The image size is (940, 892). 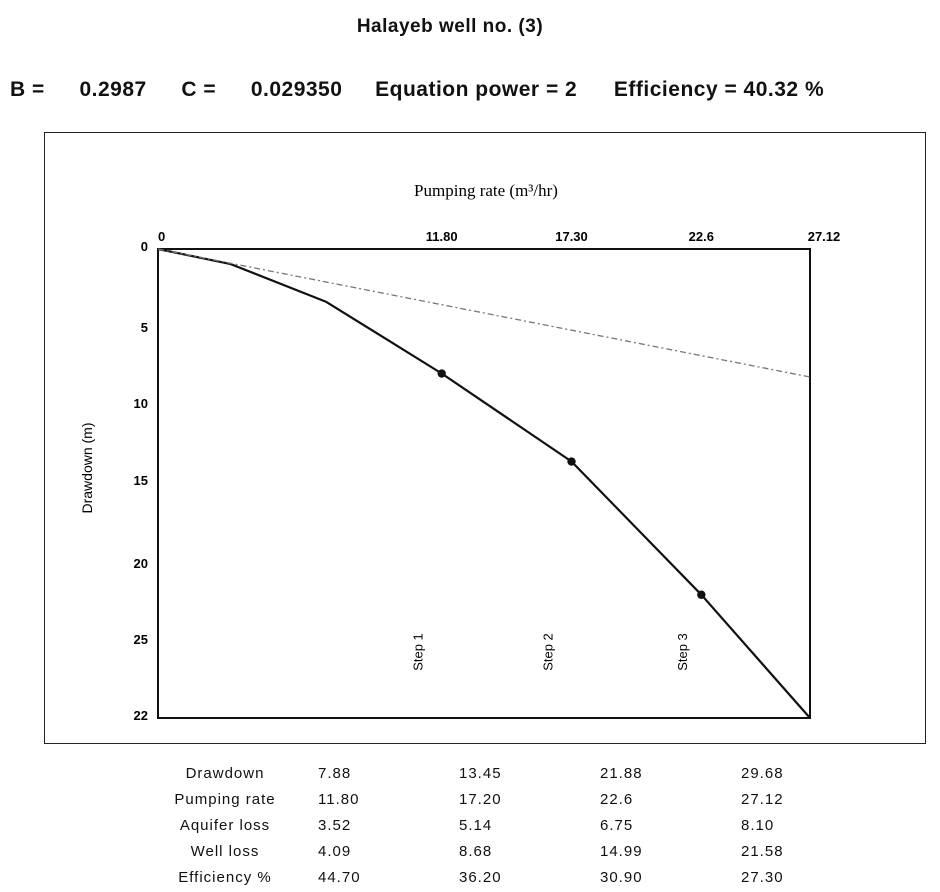 What do you see at coordinates (161, 236) in the screenshot?
I see `x-tick-label: 0` at bounding box center [161, 236].